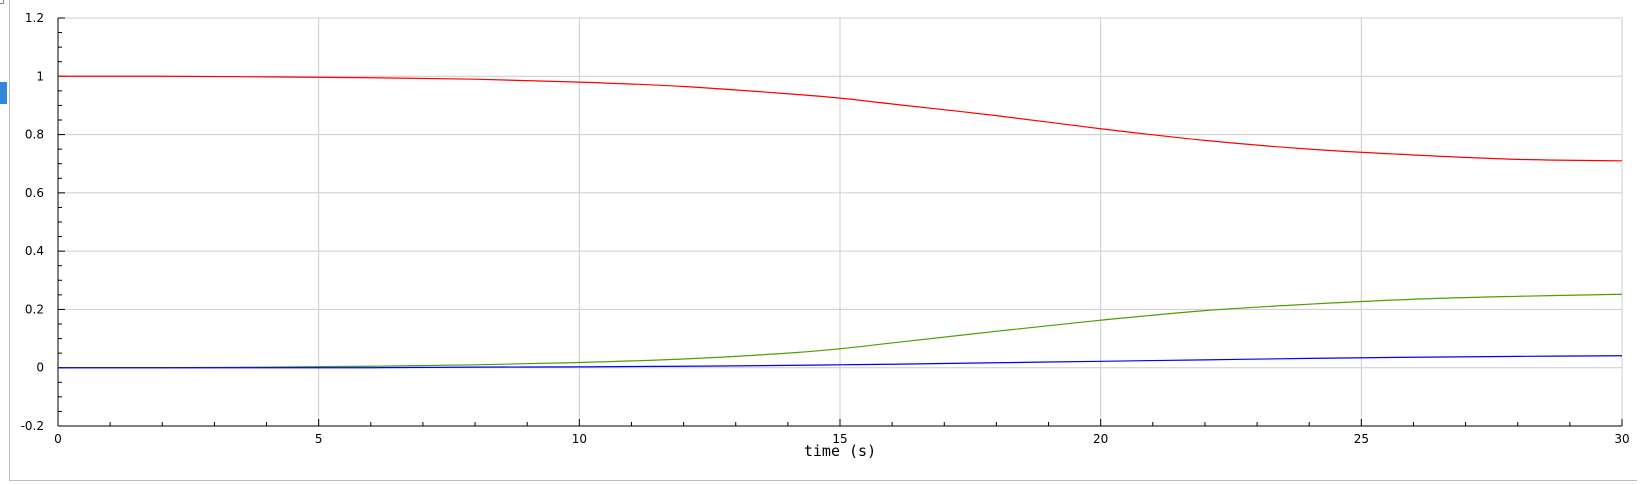  I want to click on x-tick-label: 20, so click(1100, 439).